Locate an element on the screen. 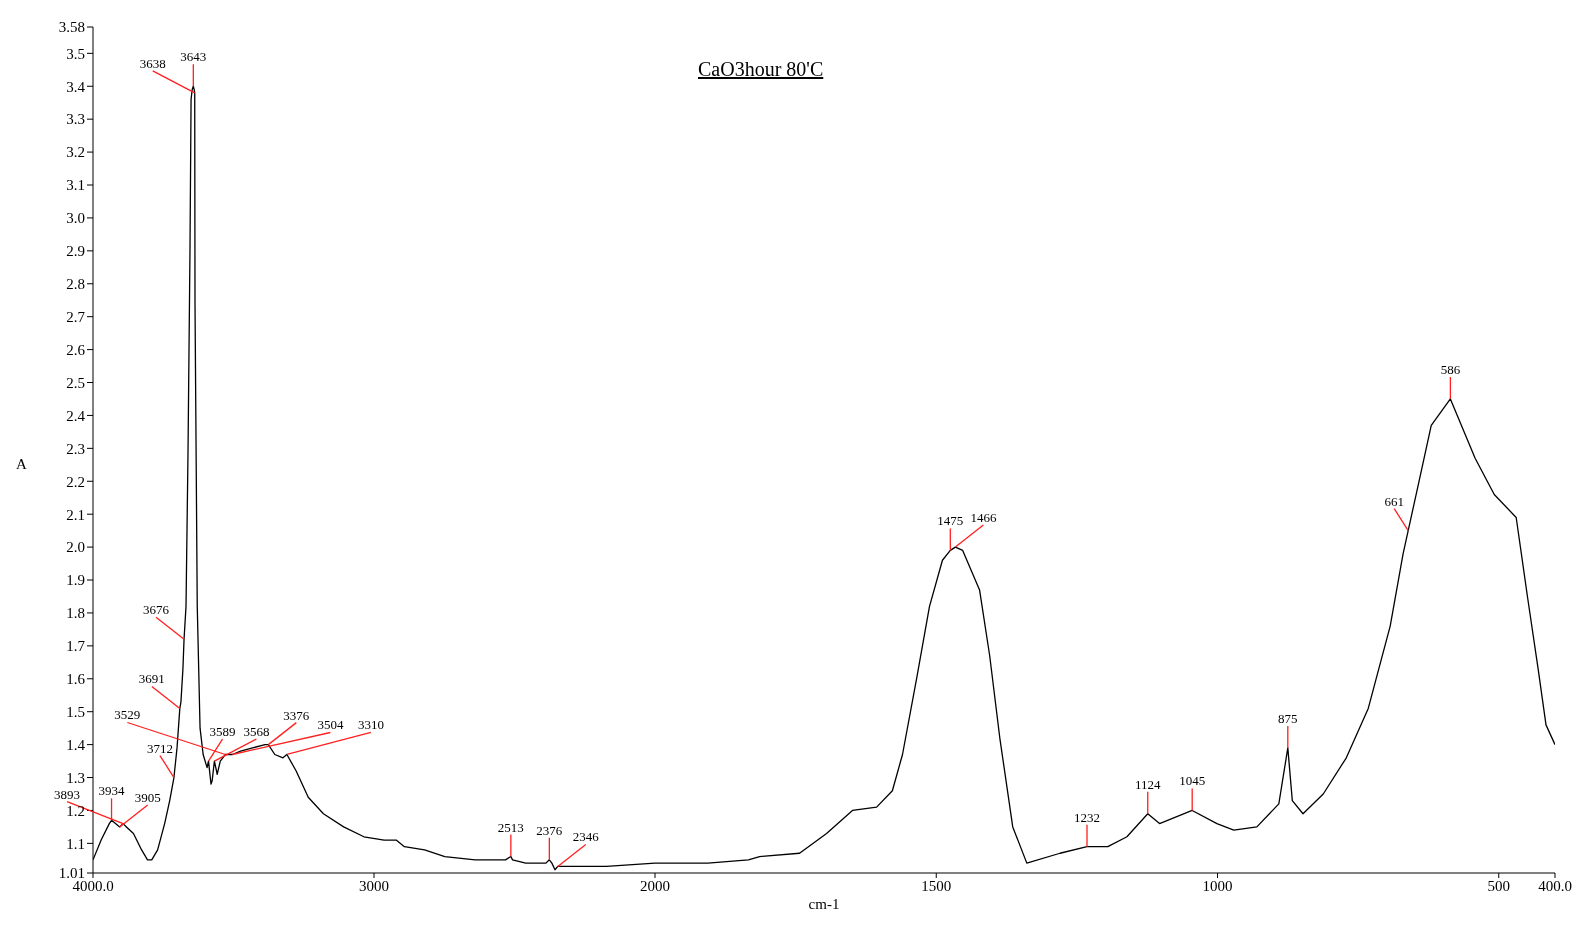 The image size is (1586, 932). y-tick-label: 1.7 is located at coordinates (76, 646).